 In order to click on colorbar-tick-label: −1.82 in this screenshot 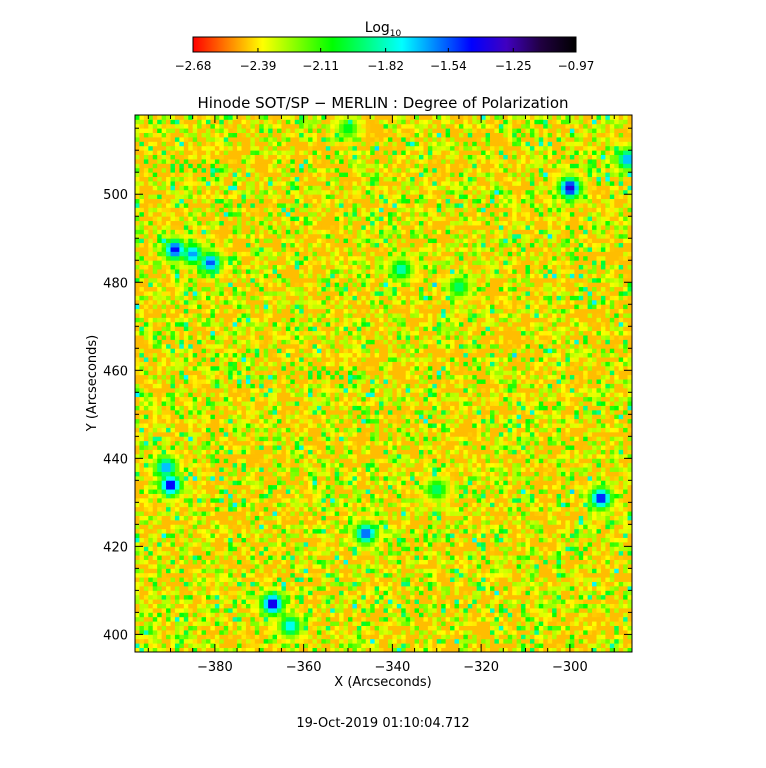, I will do `click(385, 66)`.